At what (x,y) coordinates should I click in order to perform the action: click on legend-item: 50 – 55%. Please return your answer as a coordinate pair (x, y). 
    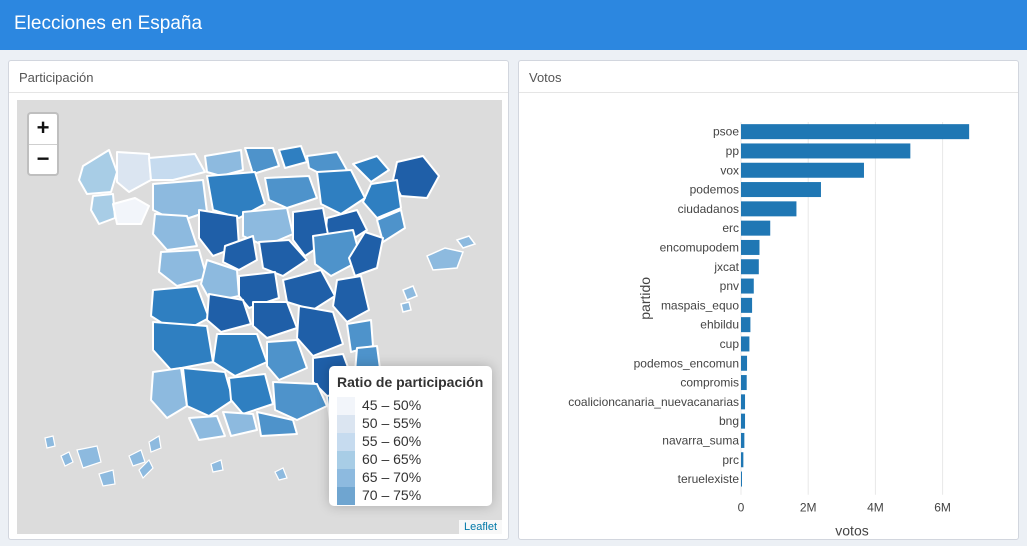
    Looking at the image, I should click on (410, 423).